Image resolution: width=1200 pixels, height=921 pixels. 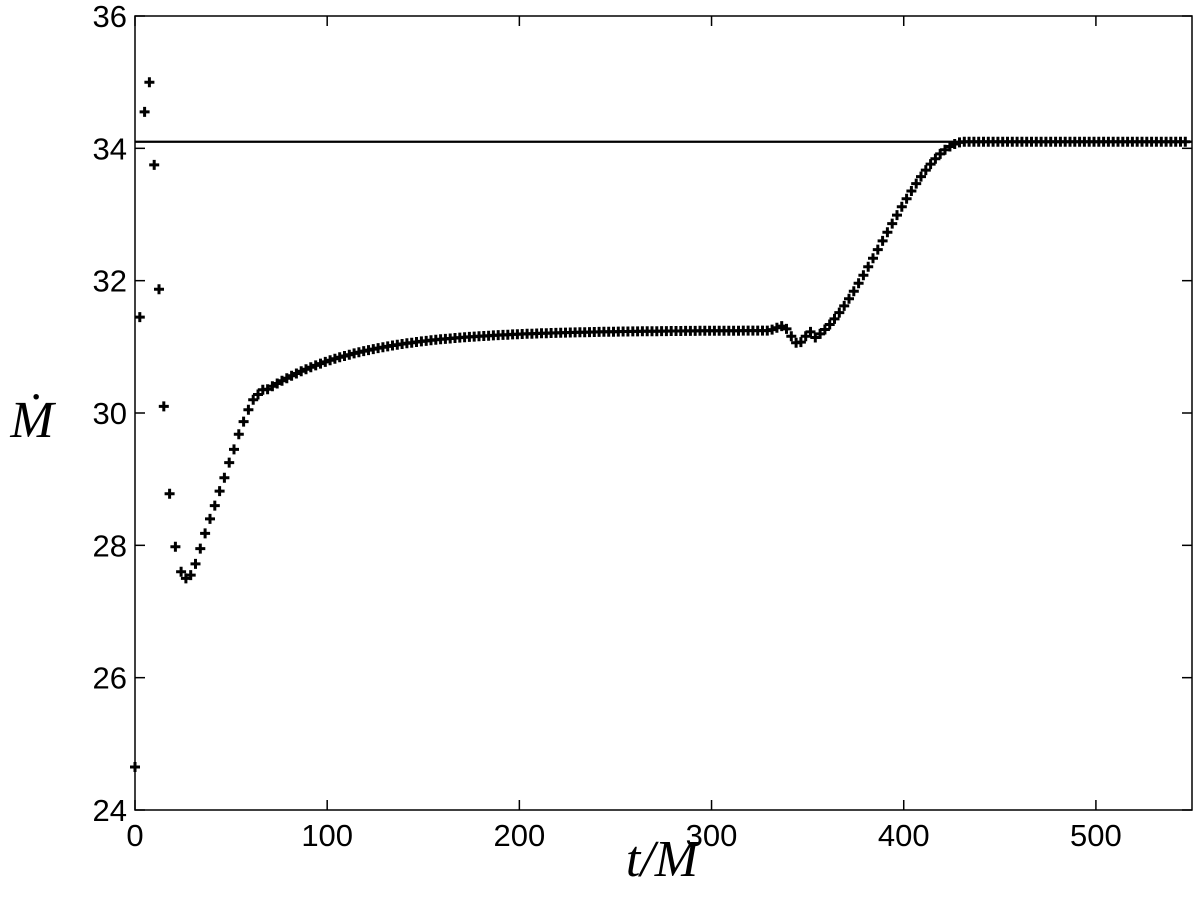 What do you see at coordinates (110, 148) in the screenshot?
I see `y-tick-label: 34` at bounding box center [110, 148].